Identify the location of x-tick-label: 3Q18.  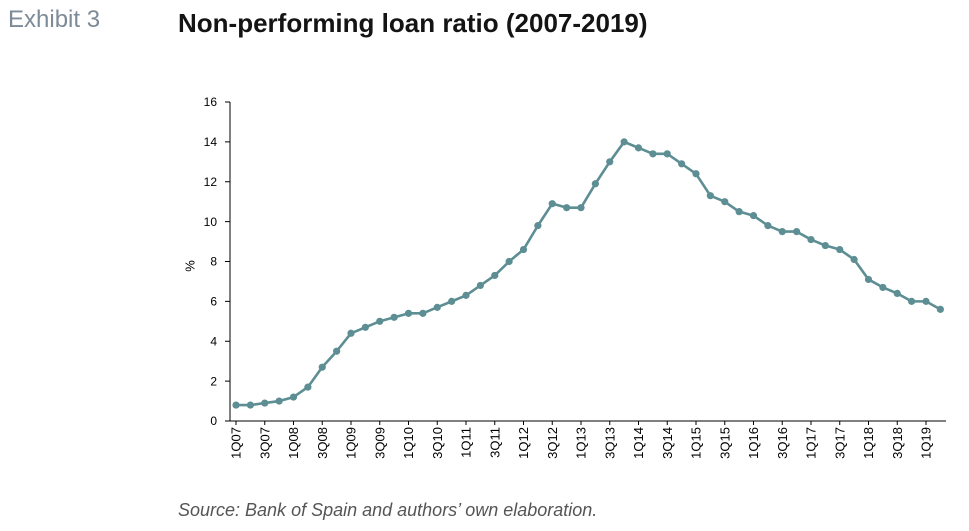
(897, 443).